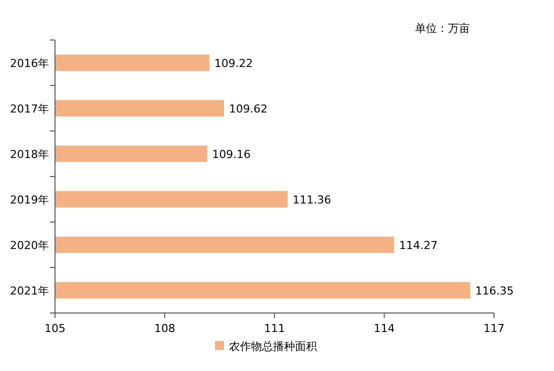 Image resolution: width=554 pixels, height=371 pixels. Describe the element at coordinates (165, 328) in the screenshot. I see `x-tick-label: 108` at that location.